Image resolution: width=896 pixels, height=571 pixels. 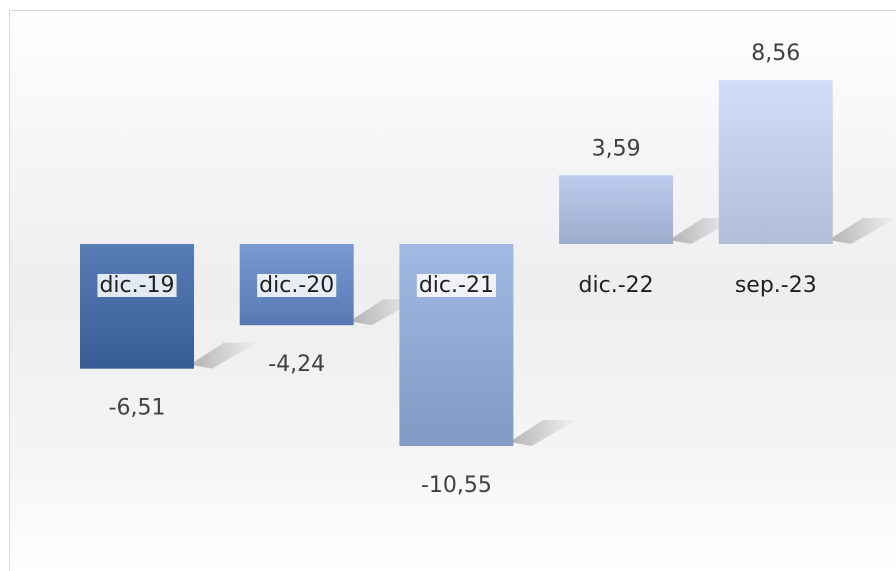 What do you see at coordinates (616, 209) in the screenshot?
I see `bar-dic.-22` at bounding box center [616, 209].